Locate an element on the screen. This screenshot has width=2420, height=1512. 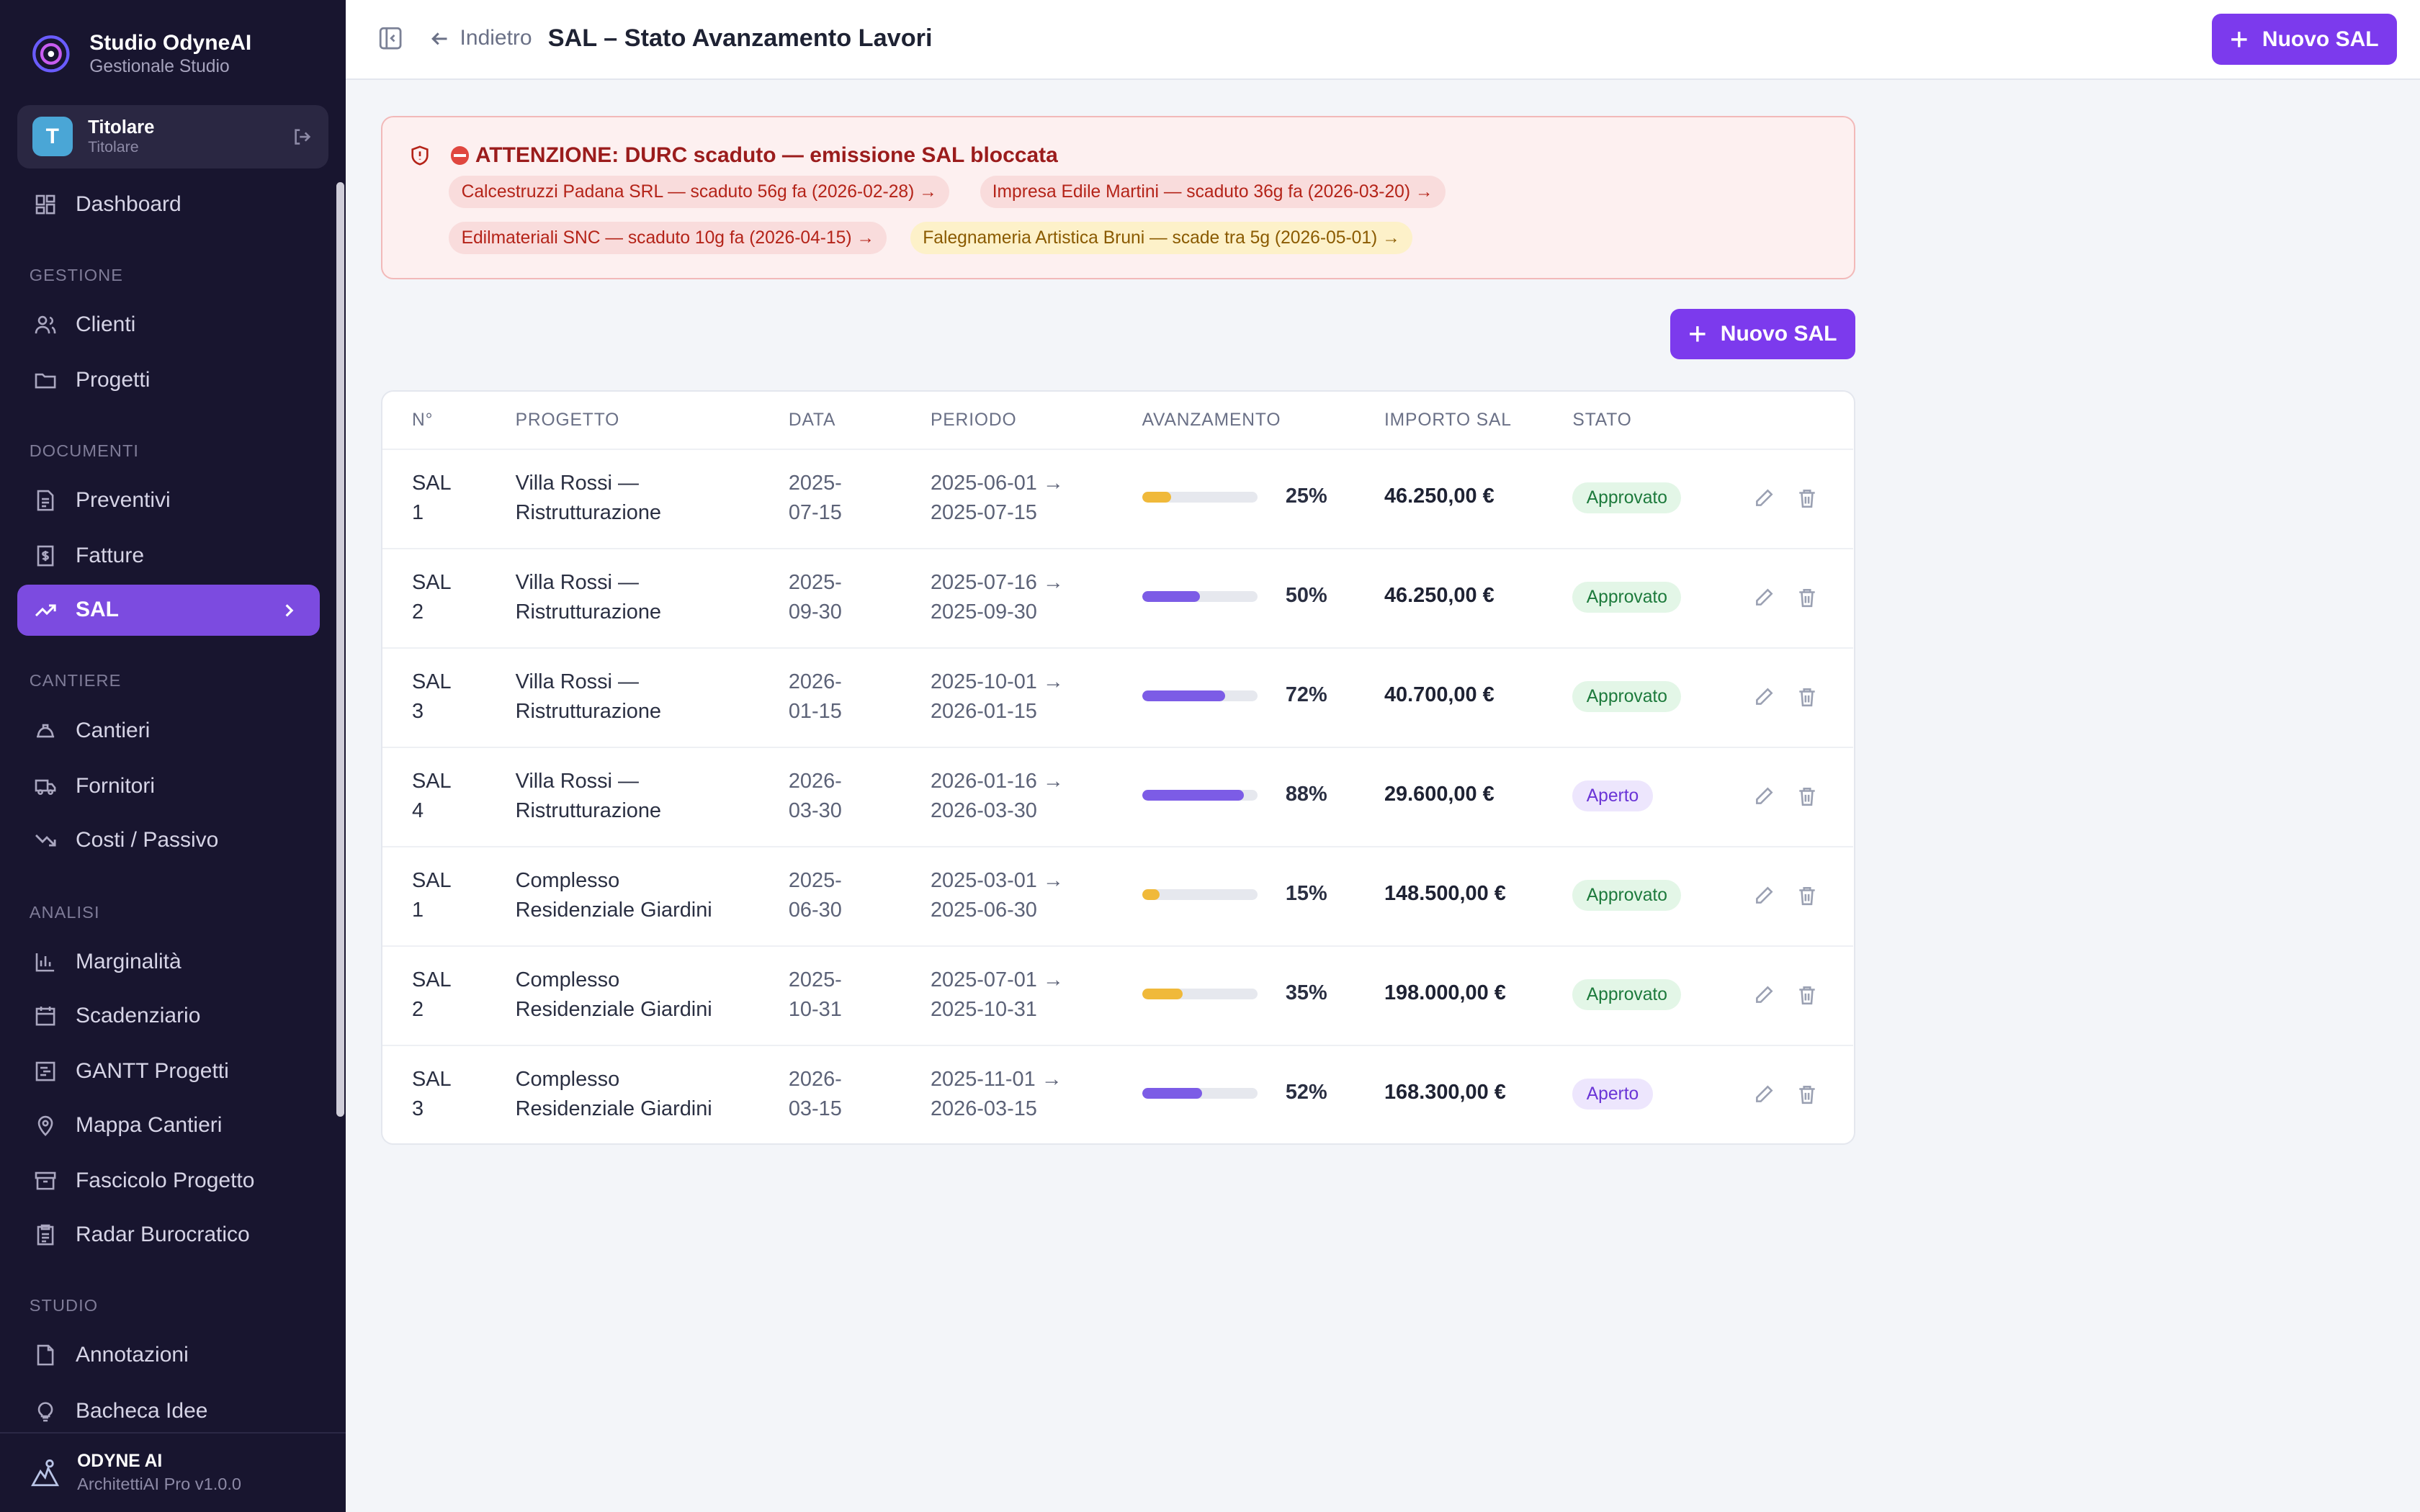
sal-number: SAL 3 is located at coordinates (432, 696).